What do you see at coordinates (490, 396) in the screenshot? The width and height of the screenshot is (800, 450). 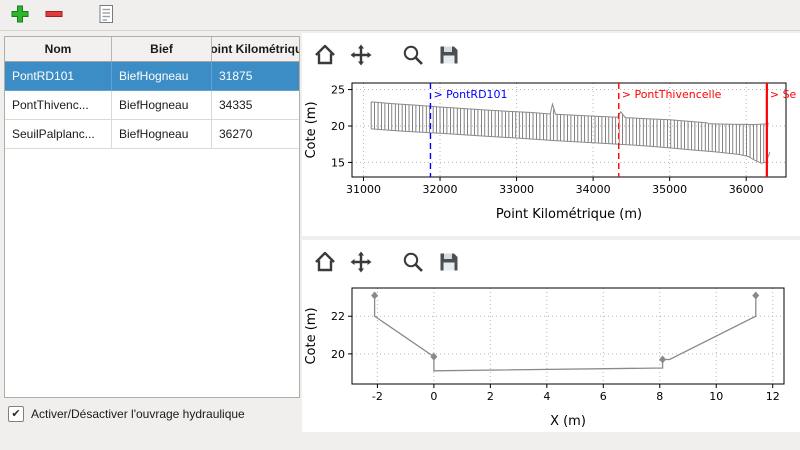 I see `svg-text: 2` at bounding box center [490, 396].